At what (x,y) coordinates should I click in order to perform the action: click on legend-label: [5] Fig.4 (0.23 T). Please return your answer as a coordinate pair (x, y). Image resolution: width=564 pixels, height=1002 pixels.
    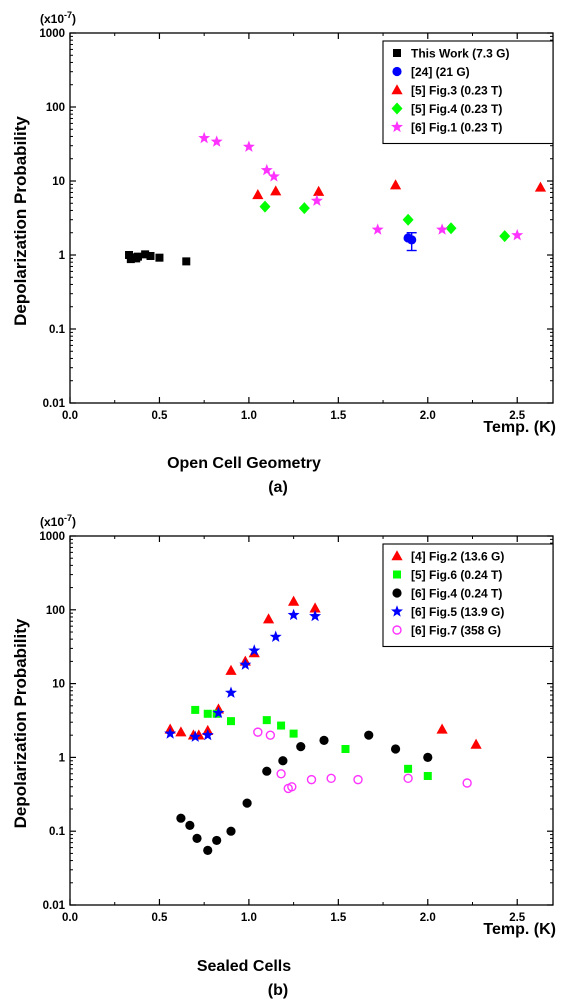
    Looking at the image, I should click on (456, 109).